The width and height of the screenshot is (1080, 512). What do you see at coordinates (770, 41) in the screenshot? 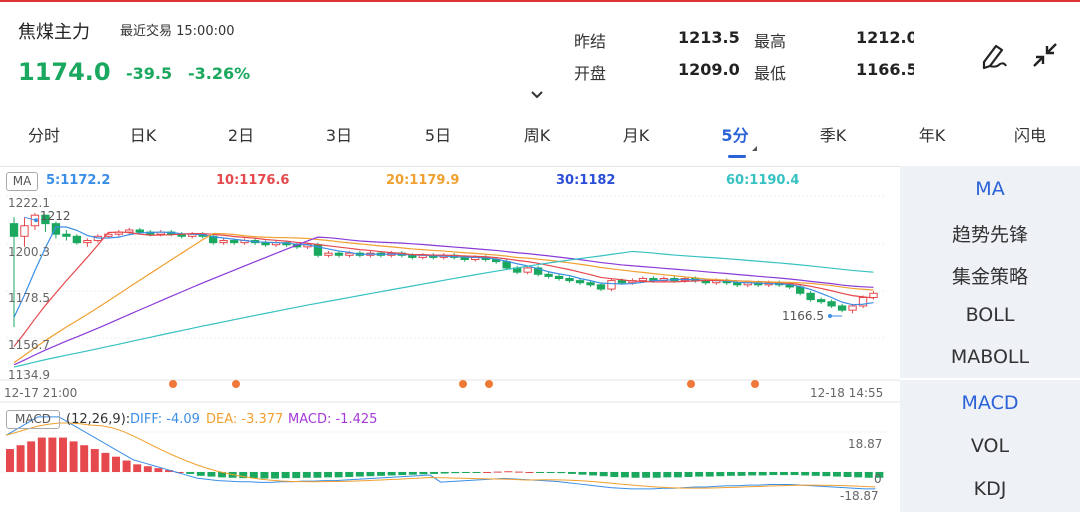
I see `stat-label-high: 最高` at bounding box center [770, 41].